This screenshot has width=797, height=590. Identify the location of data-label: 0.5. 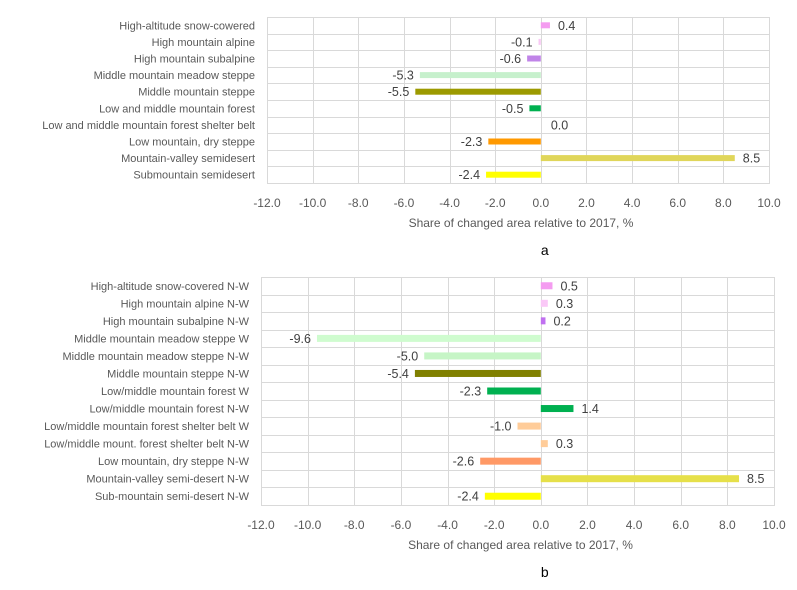
(568, 286).